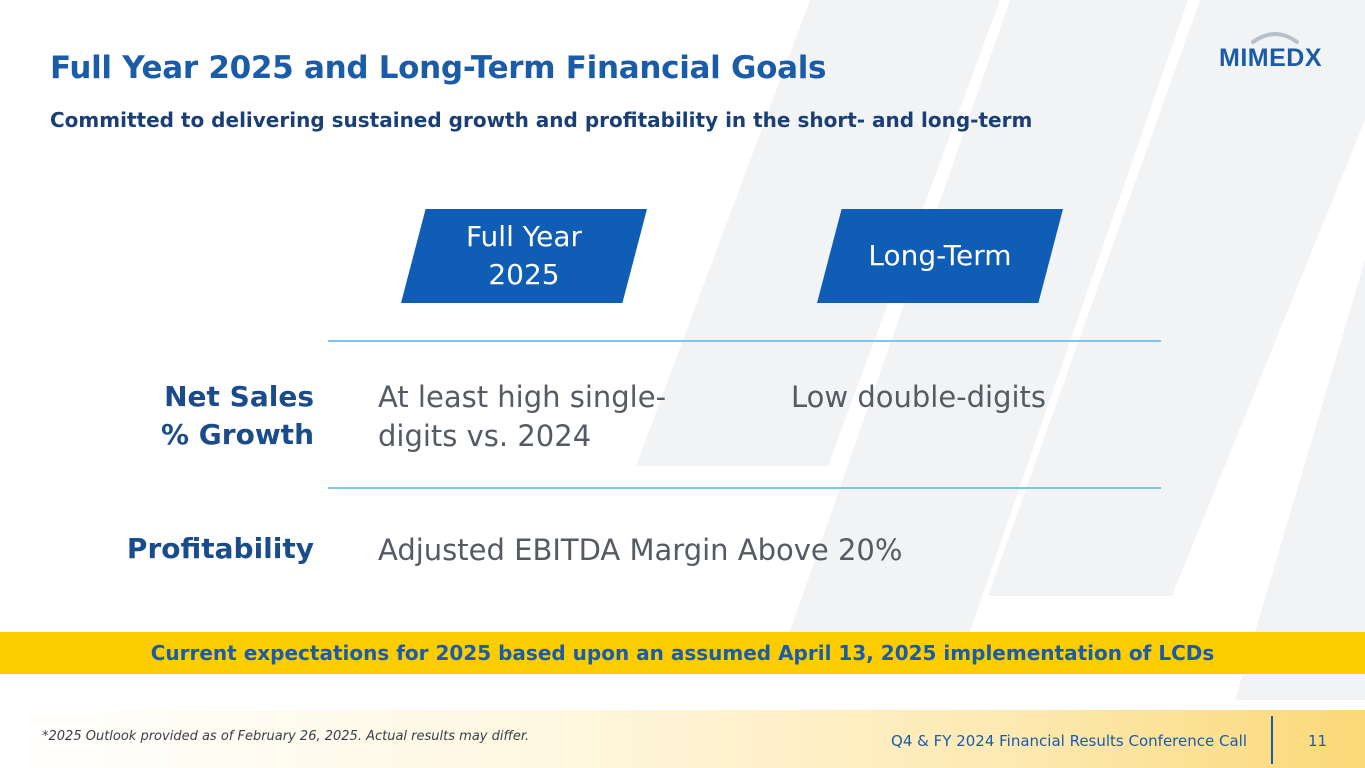 This screenshot has width=1365, height=768. I want to click on column-header-line: Full Year, so click(524, 236).